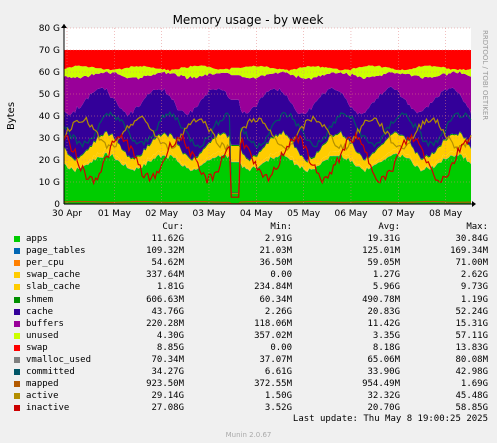 The width and height of the screenshot is (497, 443). What do you see at coordinates (170, 347) in the screenshot?
I see `legend-cur: 8.85G` at bounding box center [170, 347].